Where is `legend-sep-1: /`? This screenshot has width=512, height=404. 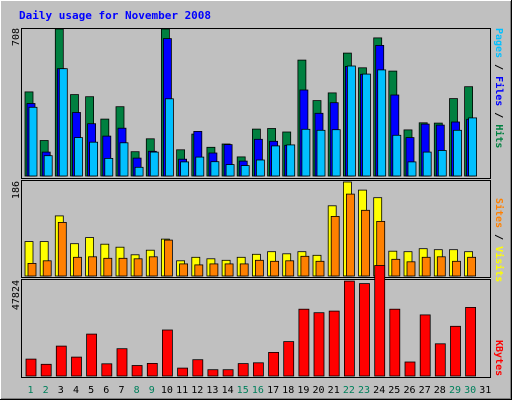 legend-sep-1: / is located at coordinates (498, 67).